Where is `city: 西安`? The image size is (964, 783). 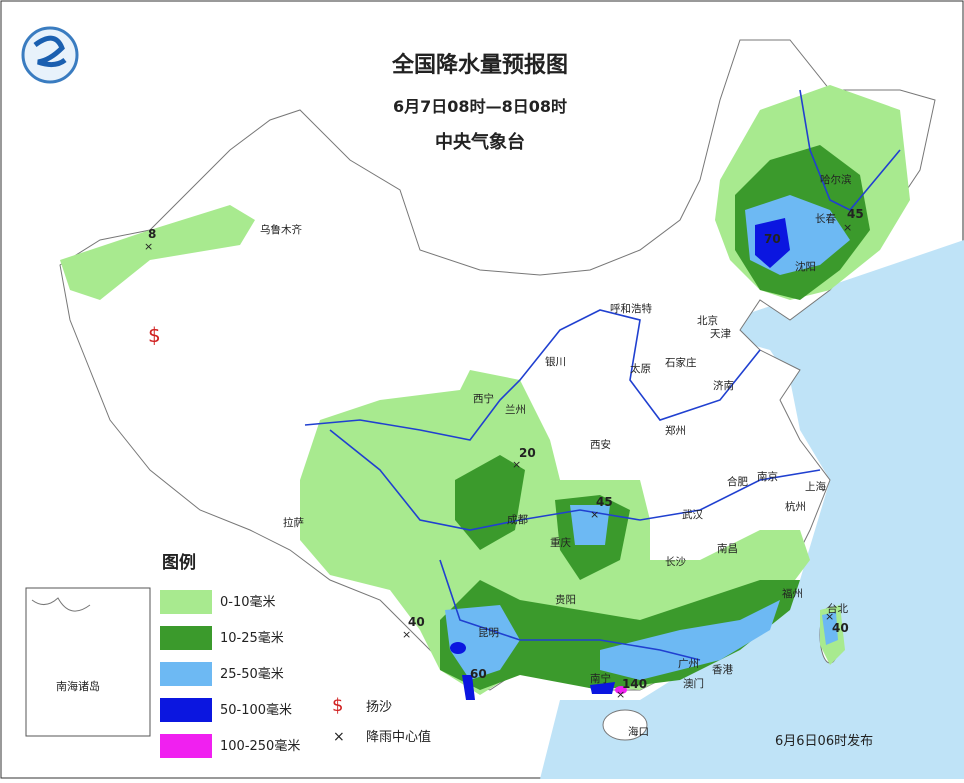
city: 西安 is located at coordinates (600, 444).